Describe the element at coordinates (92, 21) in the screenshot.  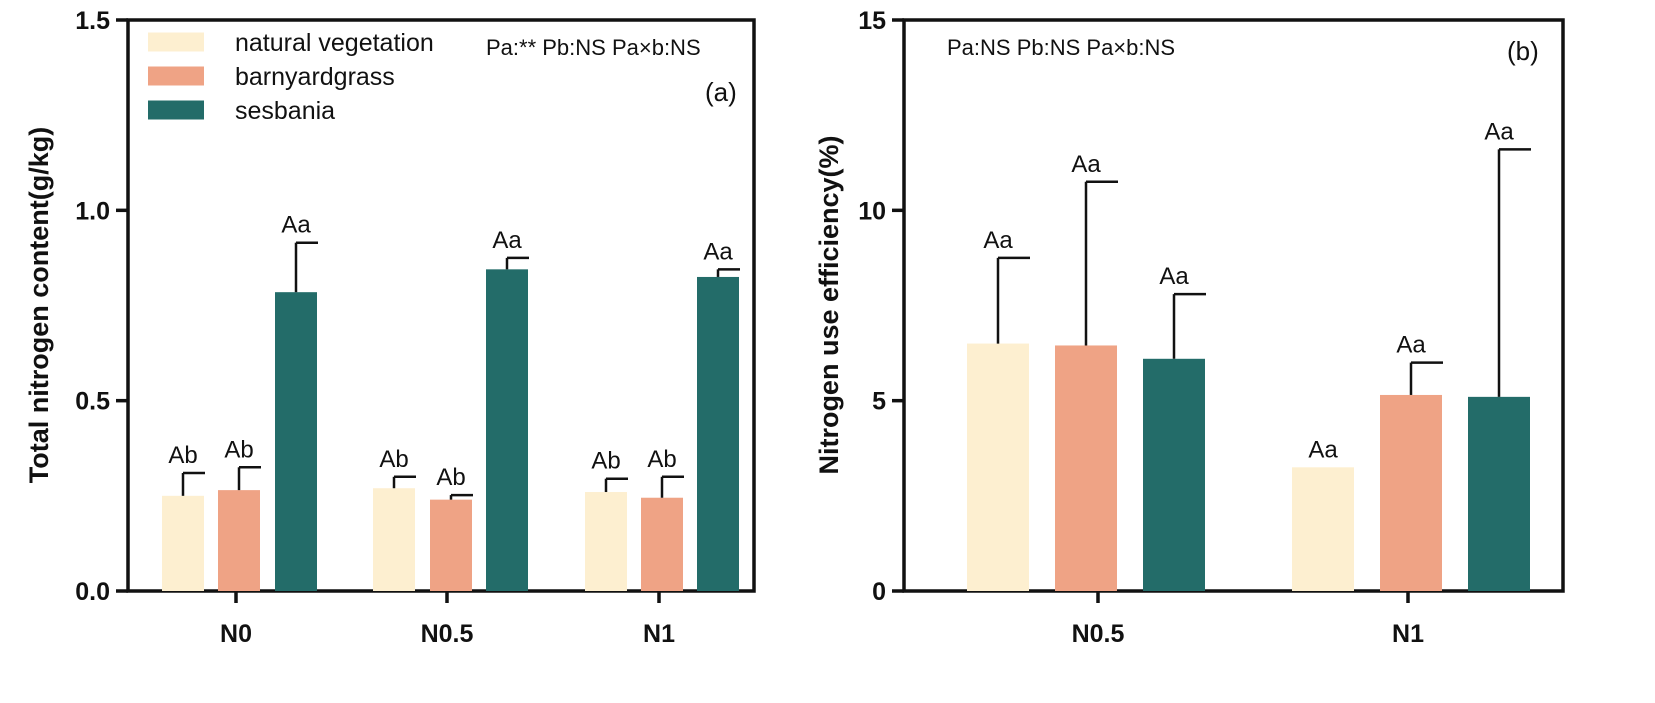
I see `y-tick-label: 1.5` at that location.